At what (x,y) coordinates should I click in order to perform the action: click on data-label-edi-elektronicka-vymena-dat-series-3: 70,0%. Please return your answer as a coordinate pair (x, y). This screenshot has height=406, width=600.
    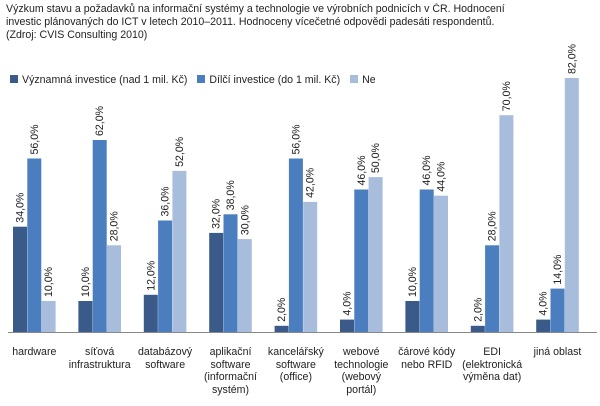
    Looking at the image, I should click on (507, 96).